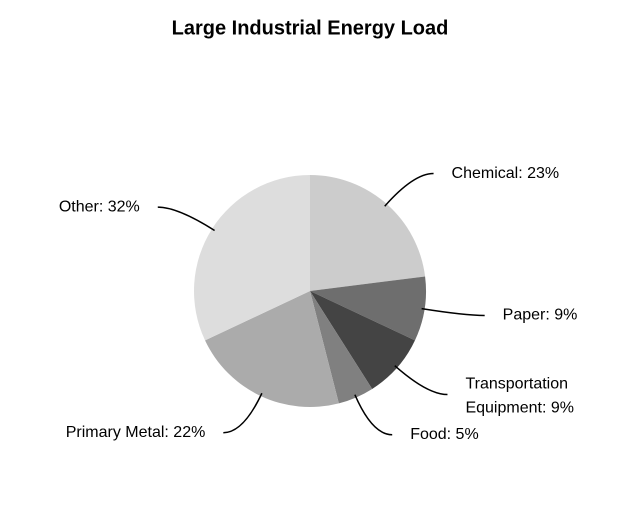 This screenshot has width=620, height=530. Describe the element at coordinates (444, 434) in the screenshot. I see `data-label: Food: 5%` at that location.